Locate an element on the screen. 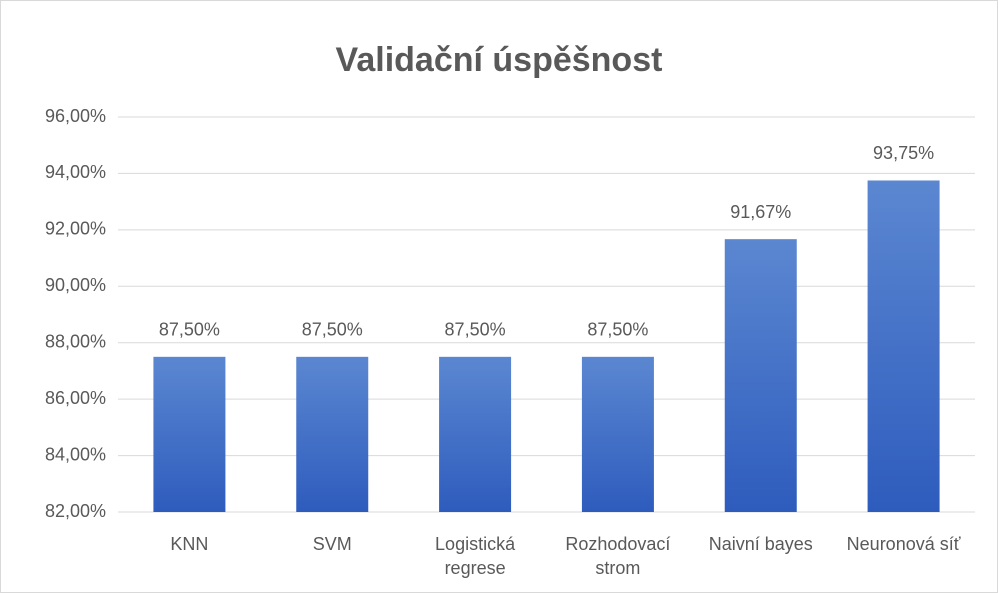 The height and width of the screenshot is (593, 998). y-tick-label: 86,00% is located at coordinates (75, 398).